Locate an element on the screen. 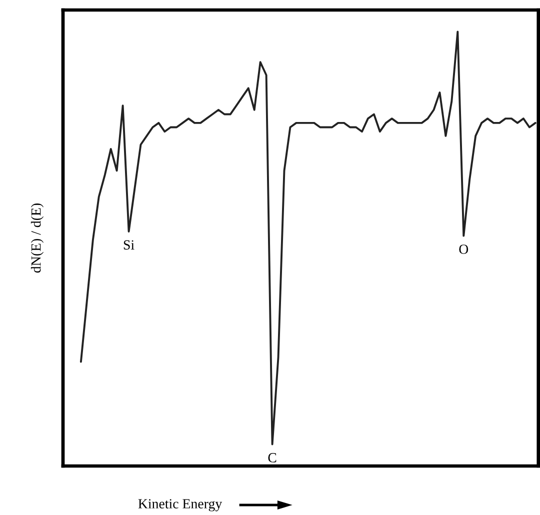 This screenshot has width=540, height=515. y-axis-title: dN(E) / d(E) is located at coordinates (37, 238).